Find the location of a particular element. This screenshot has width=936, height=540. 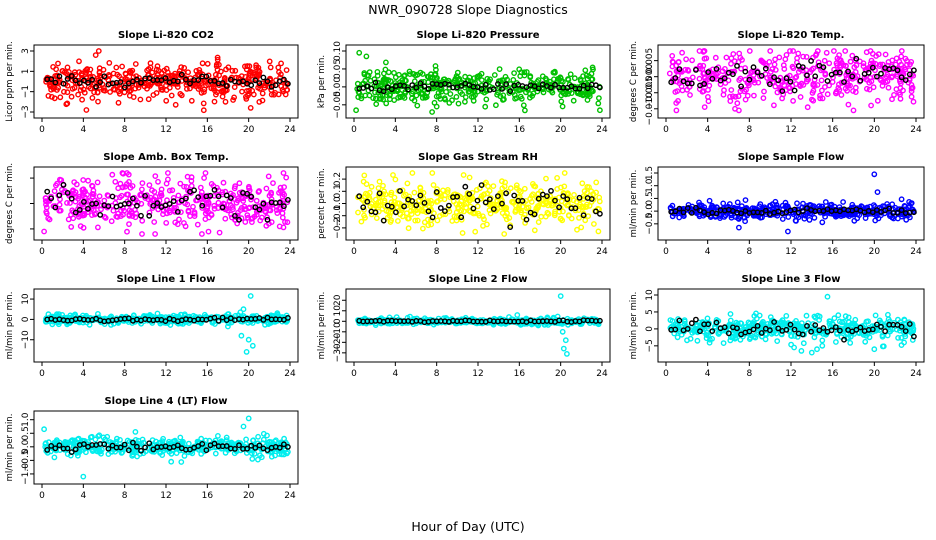

y-tick-label: 1.0 is located at coordinates (650, 185).